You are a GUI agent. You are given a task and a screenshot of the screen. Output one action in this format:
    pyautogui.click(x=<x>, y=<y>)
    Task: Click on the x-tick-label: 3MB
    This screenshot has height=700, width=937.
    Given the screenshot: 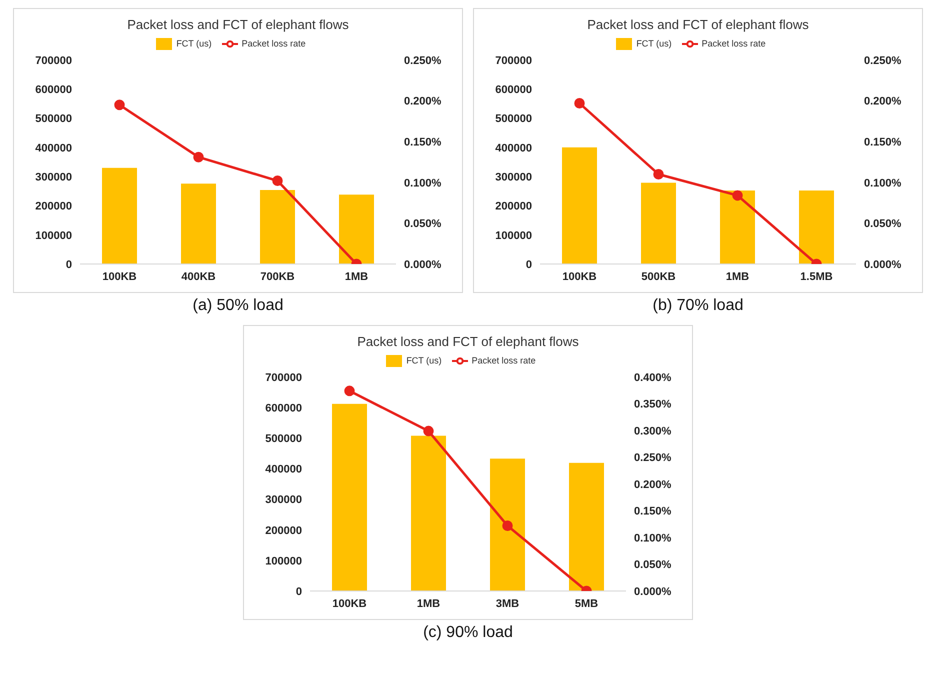 What is the action you would take?
    pyautogui.click(x=508, y=604)
    